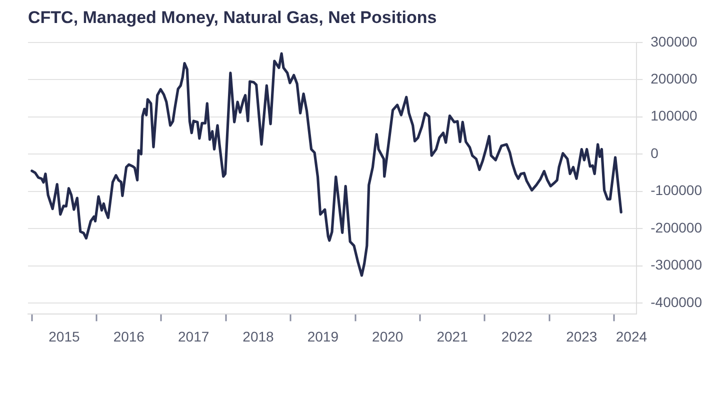 This screenshot has height=398, width=728. What do you see at coordinates (676, 264) in the screenshot?
I see `y-tick-label: -300000` at bounding box center [676, 264].